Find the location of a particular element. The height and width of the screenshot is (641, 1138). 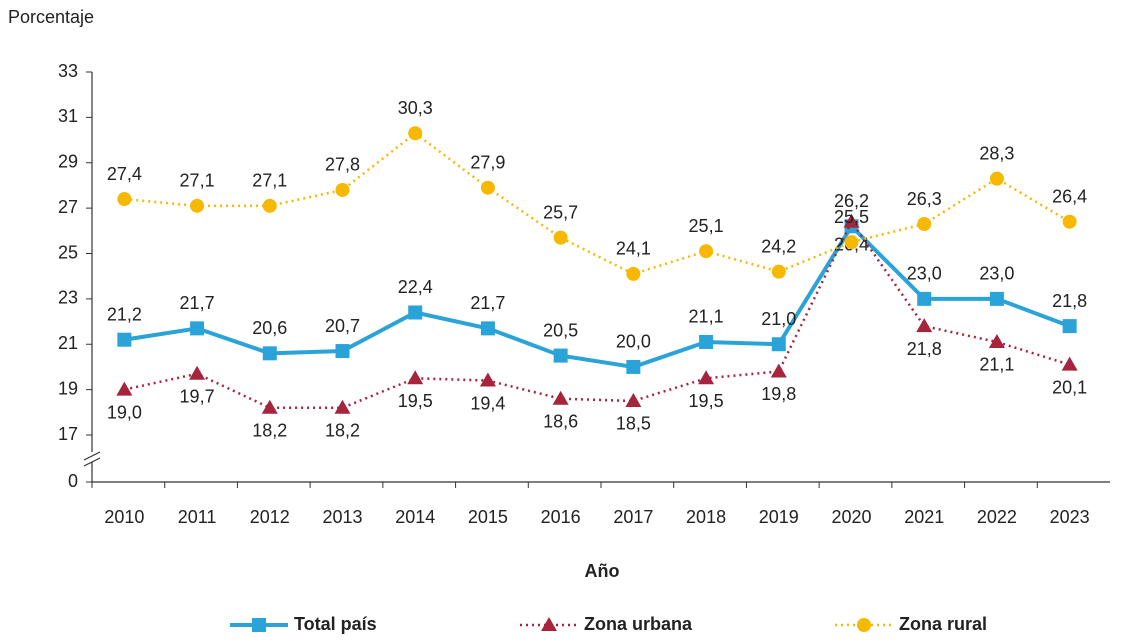

legend-label: Total país is located at coordinates (335, 624).